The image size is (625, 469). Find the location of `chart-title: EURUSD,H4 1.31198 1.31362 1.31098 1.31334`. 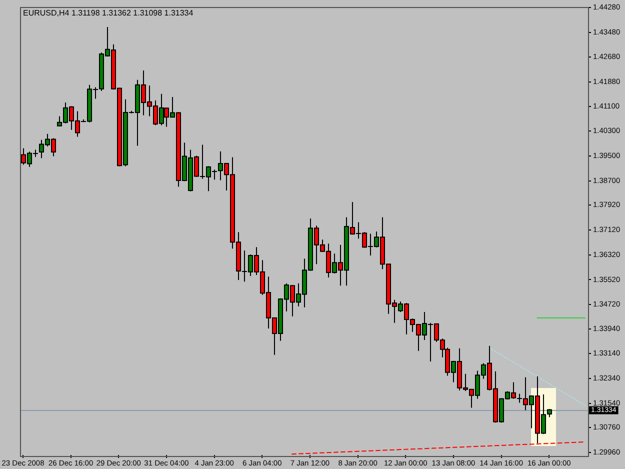

chart-title: EURUSD,H4 1.31198 1.31362 1.31098 1.31334 is located at coordinates (108, 13).